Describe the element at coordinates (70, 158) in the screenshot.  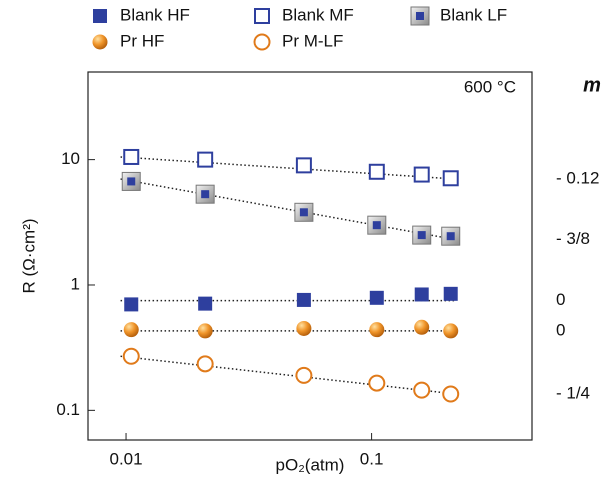
I see `y-tick-label: 10` at that location.